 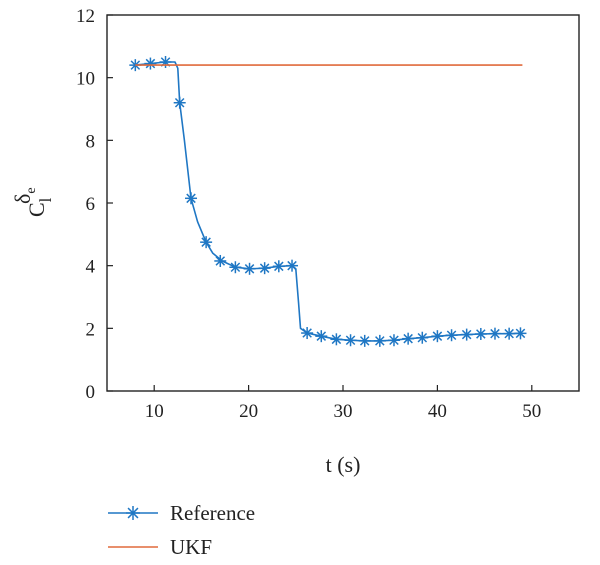 What do you see at coordinates (22, 199) in the screenshot?
I see `y-axis-label-sup: δ` at bounding box center [22, 199].